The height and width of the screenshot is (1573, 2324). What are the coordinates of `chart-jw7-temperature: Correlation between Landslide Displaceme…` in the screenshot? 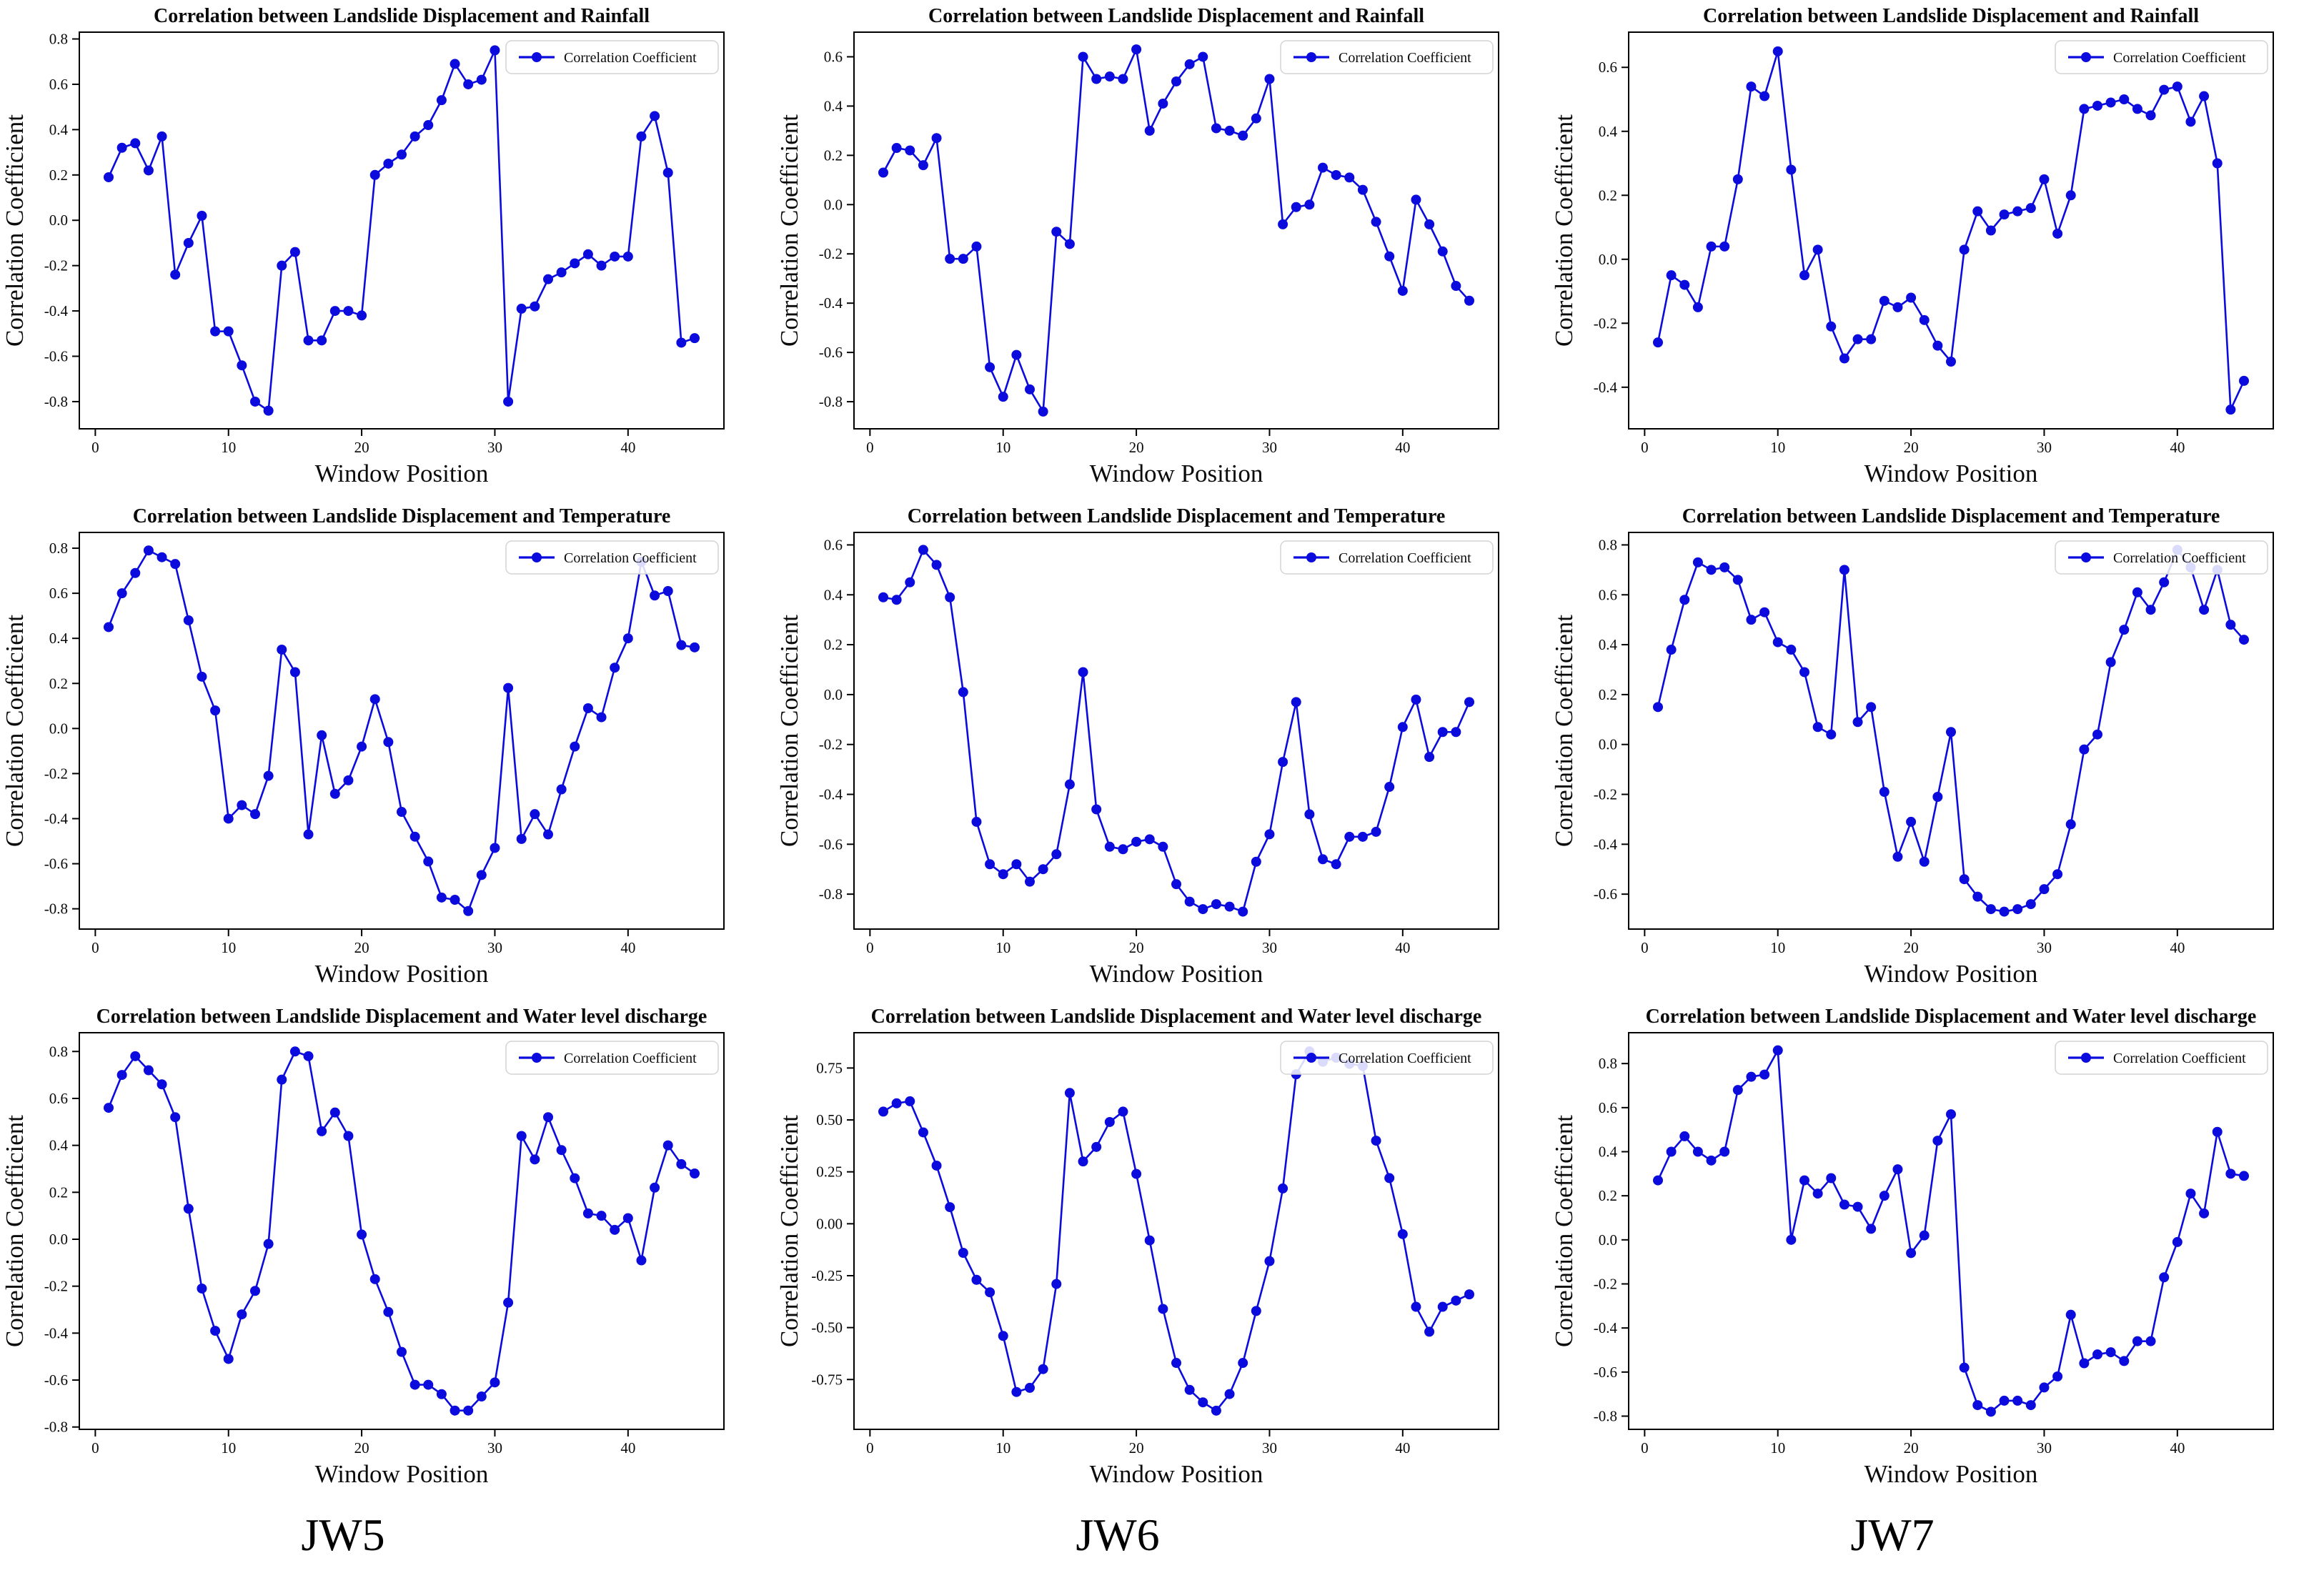 It's located at (1936, 750).